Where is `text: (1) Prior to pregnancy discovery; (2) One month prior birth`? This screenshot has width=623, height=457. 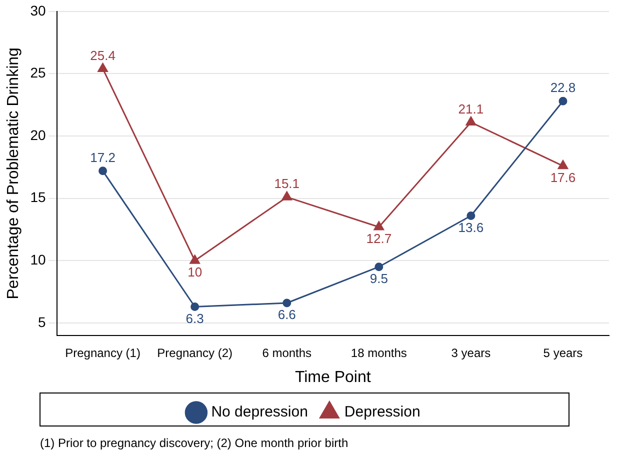 text: (1) Prior to pregnancy discovery; (2) One month prior birth is located at coordinates (194, 443).